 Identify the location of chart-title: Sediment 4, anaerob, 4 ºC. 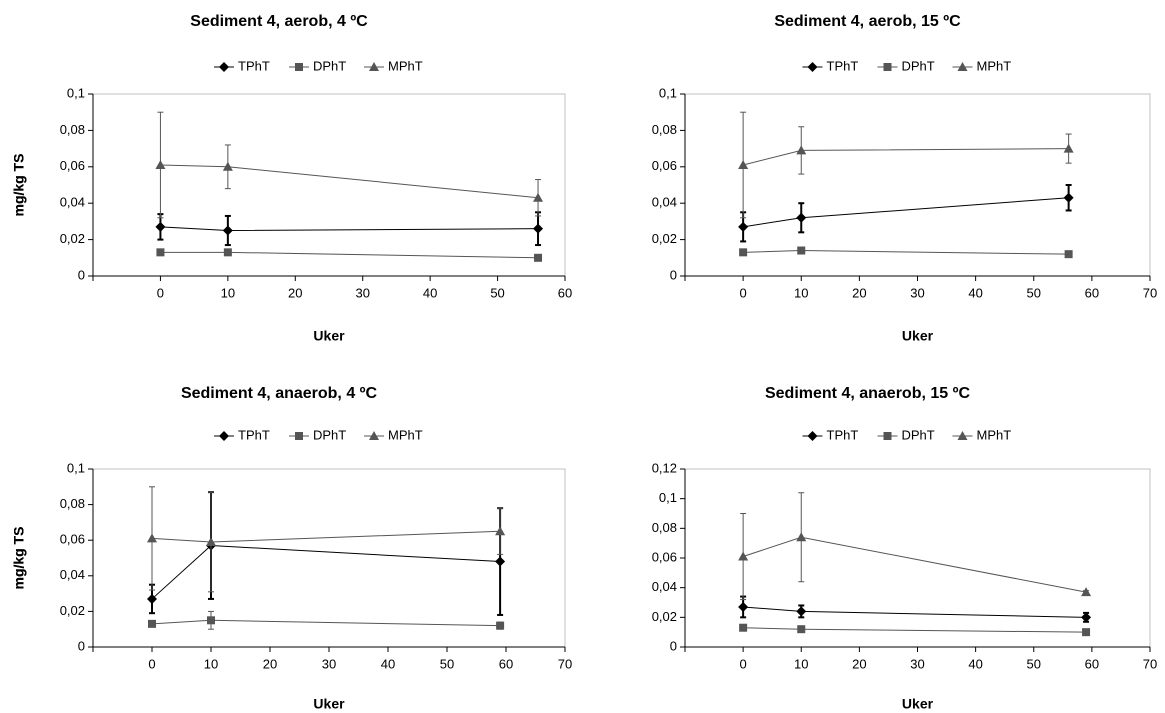
(279, 393).